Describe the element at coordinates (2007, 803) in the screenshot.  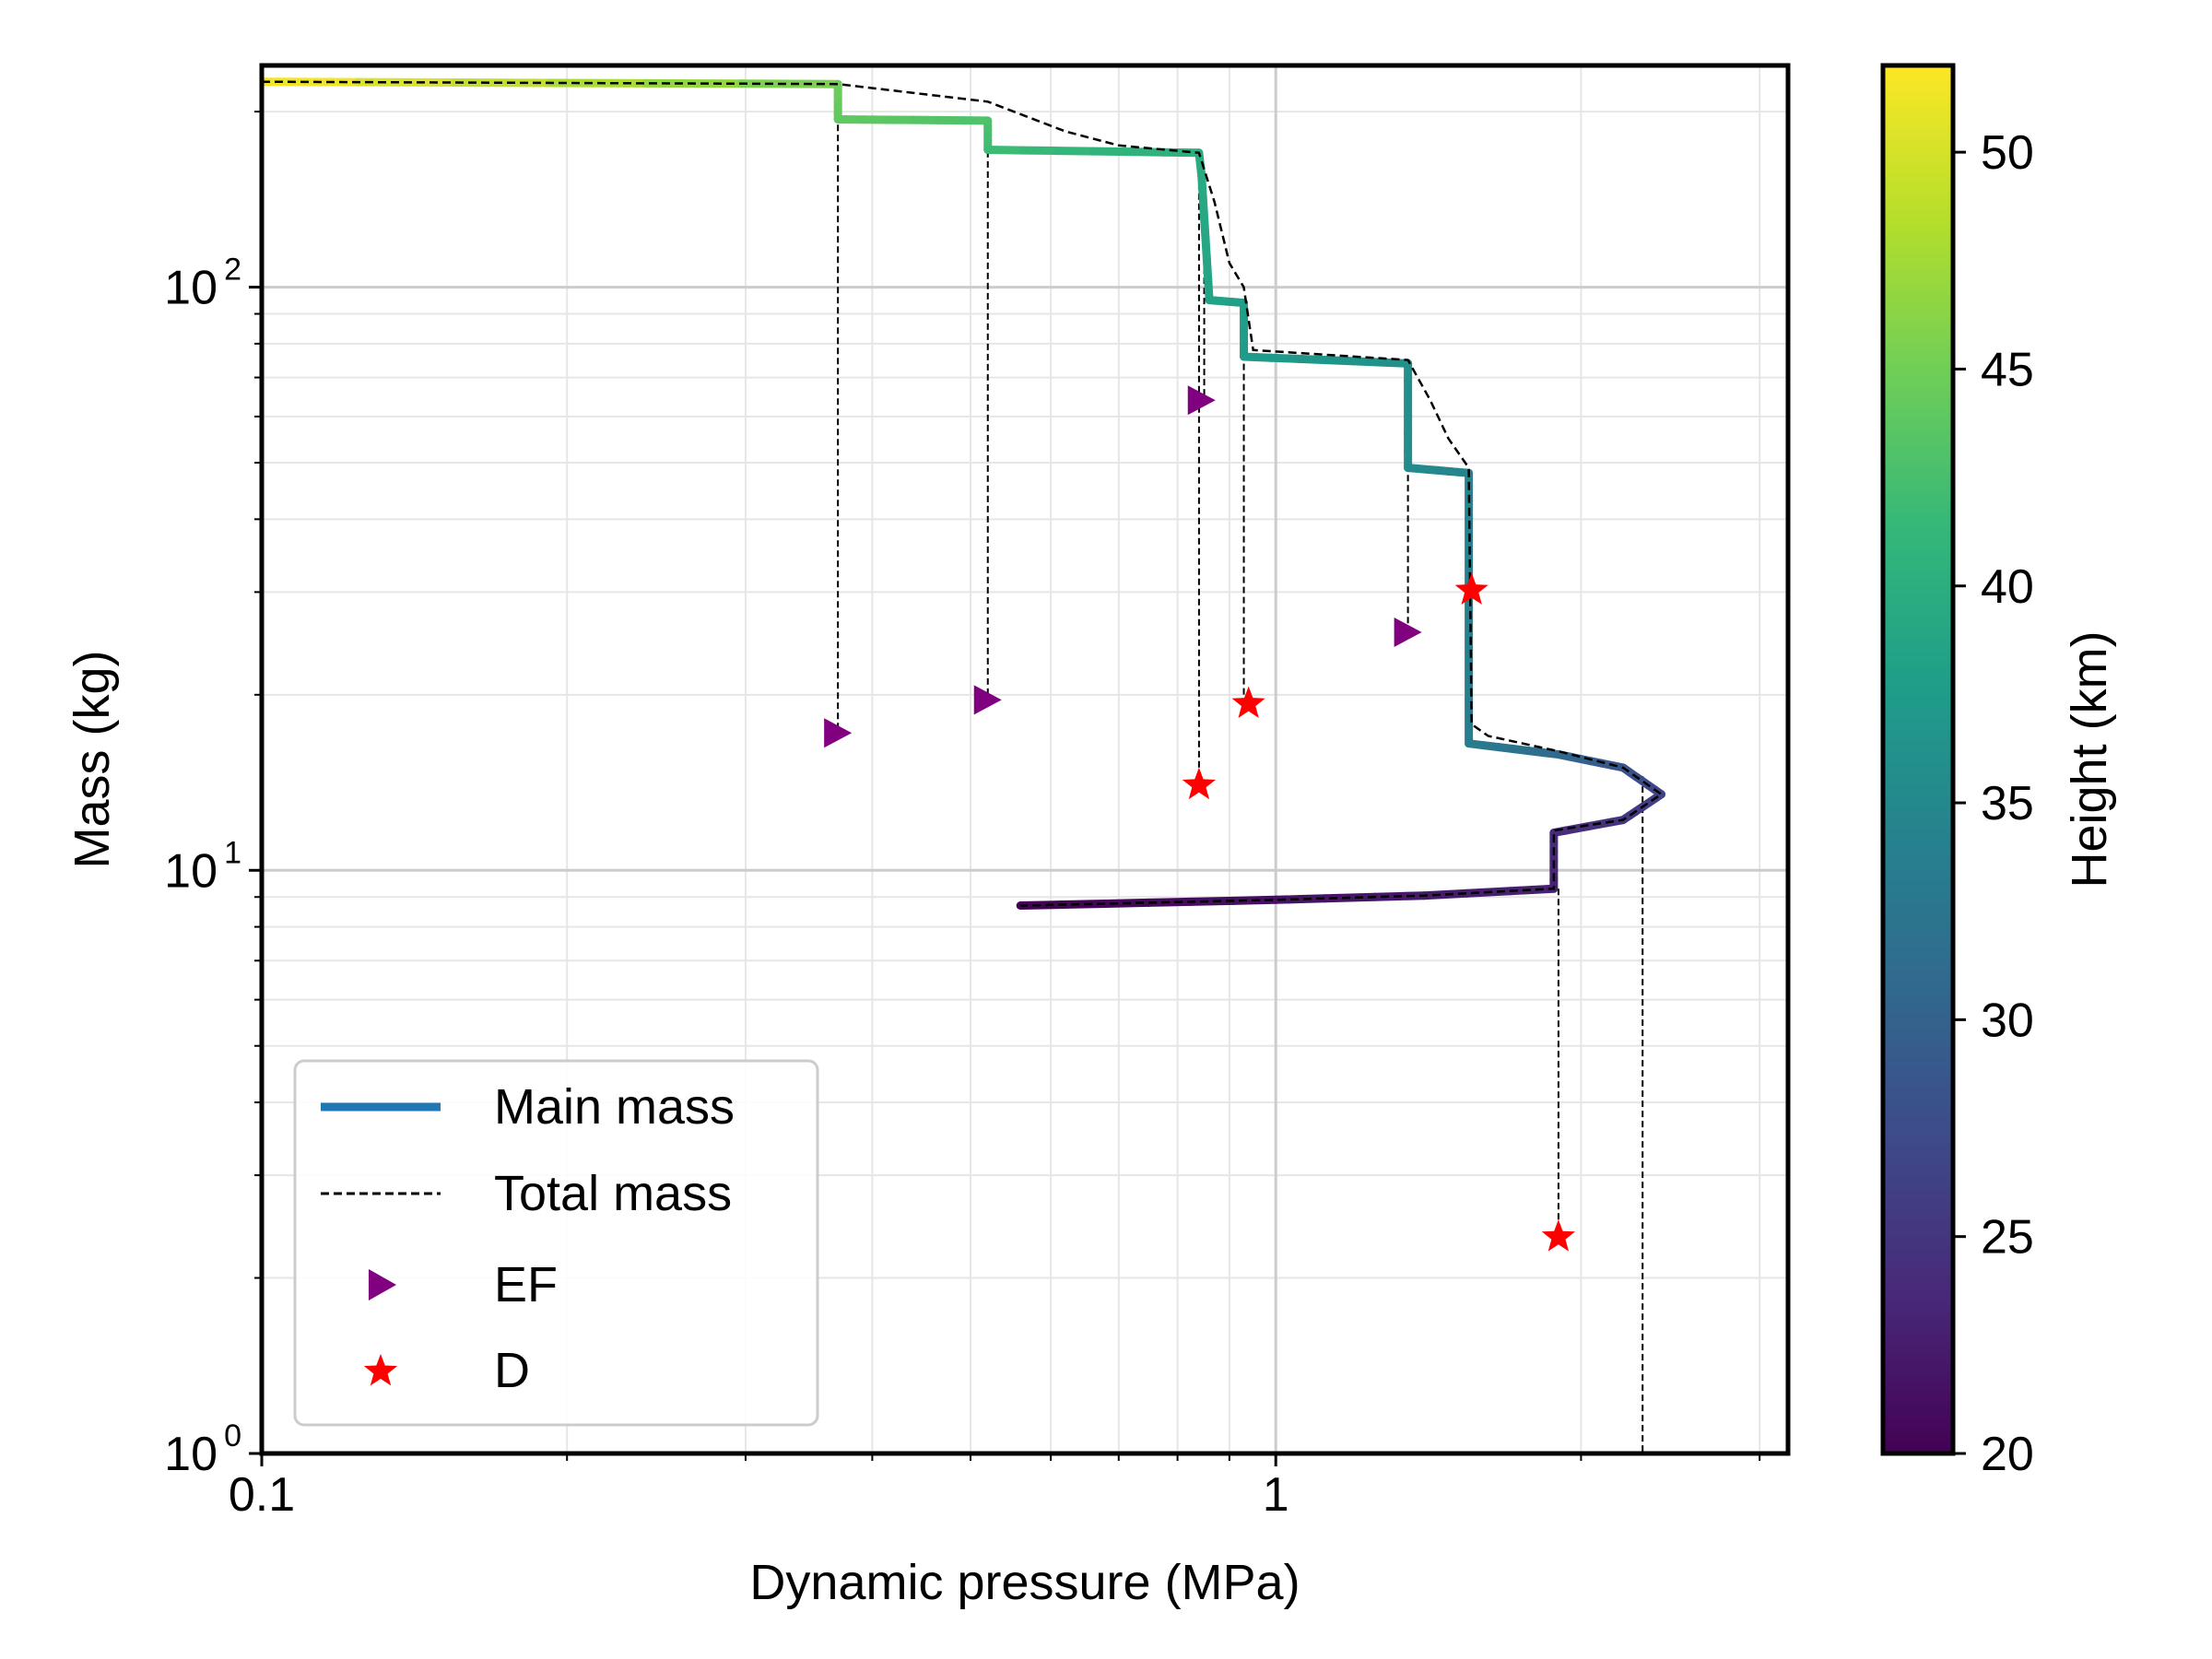
I see `colorbar-tick-label: 35` at that location.